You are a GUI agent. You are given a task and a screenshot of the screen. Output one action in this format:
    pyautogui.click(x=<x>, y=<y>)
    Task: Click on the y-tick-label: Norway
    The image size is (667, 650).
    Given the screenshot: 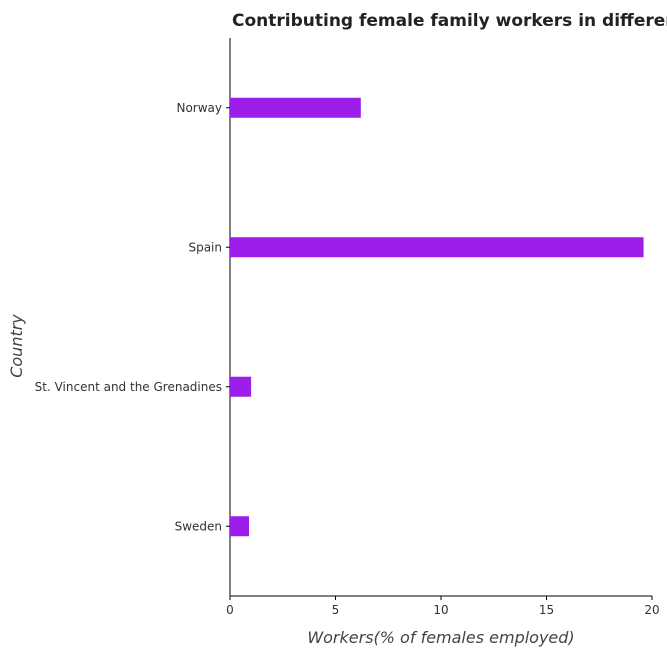 What is the action you would take?
    pyautogui.click(x=199, y=108)
    